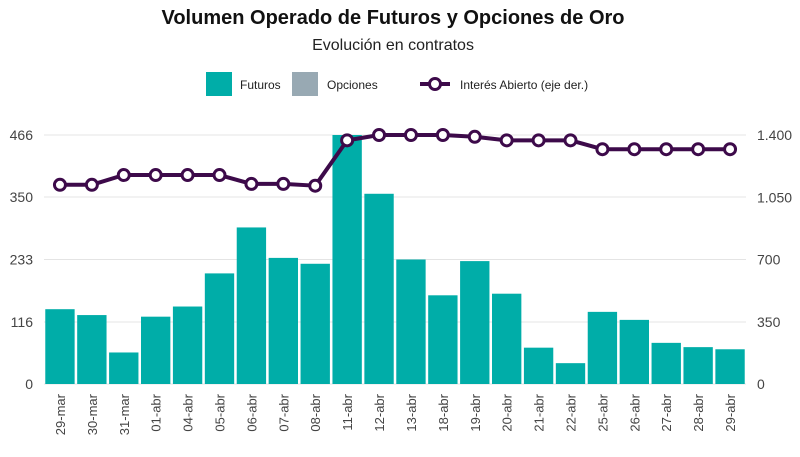  Describe the element at coordinates (379, 288) in the screenshot. I see `bar-futuros-12-abr` at that location.